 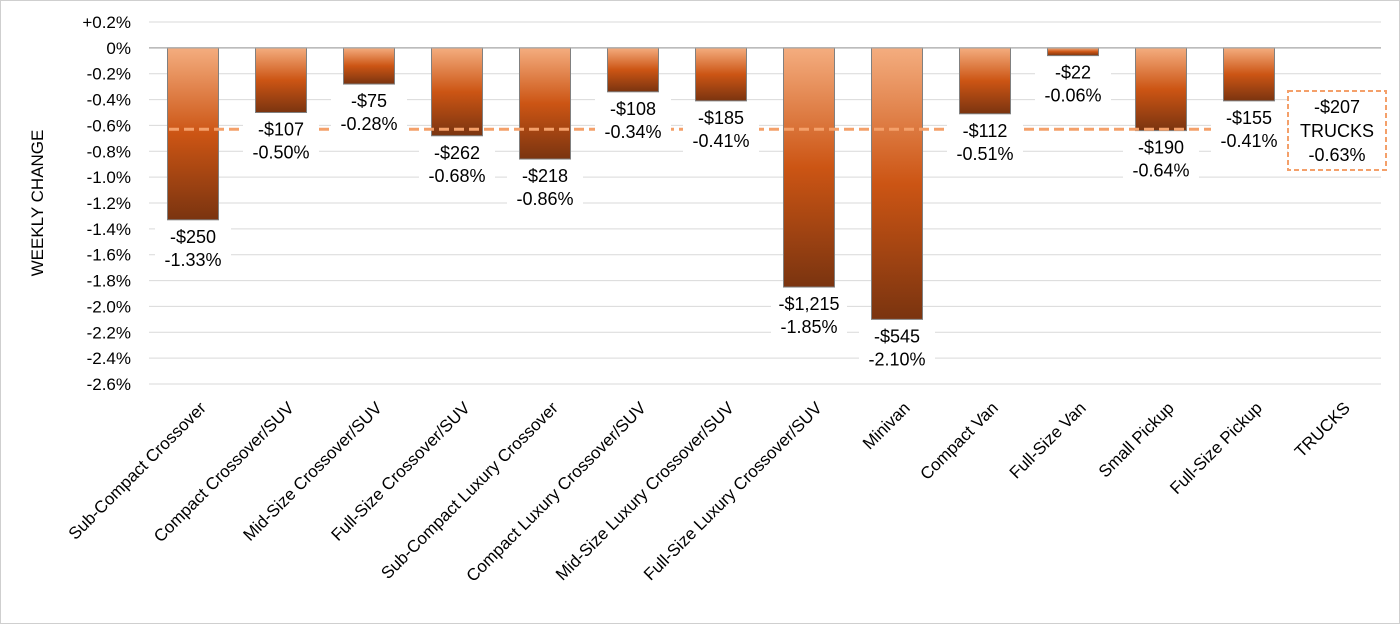 I want to click on y-axis-title: WEEKLY CHANGE, so click(x=37, y=203).